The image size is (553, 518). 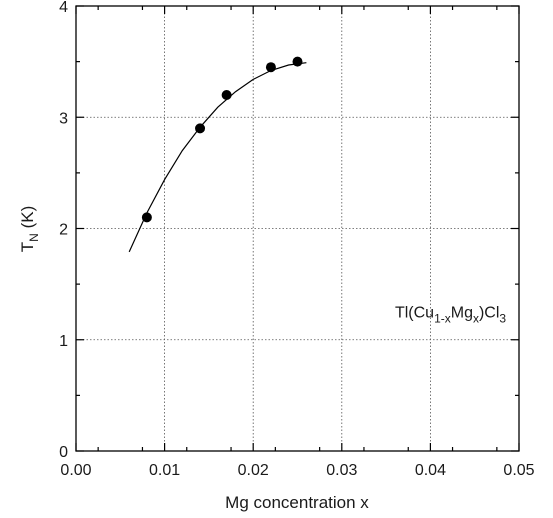 I want to click on x-axis-label: Mg concentration x, so click(x=297, y=502).